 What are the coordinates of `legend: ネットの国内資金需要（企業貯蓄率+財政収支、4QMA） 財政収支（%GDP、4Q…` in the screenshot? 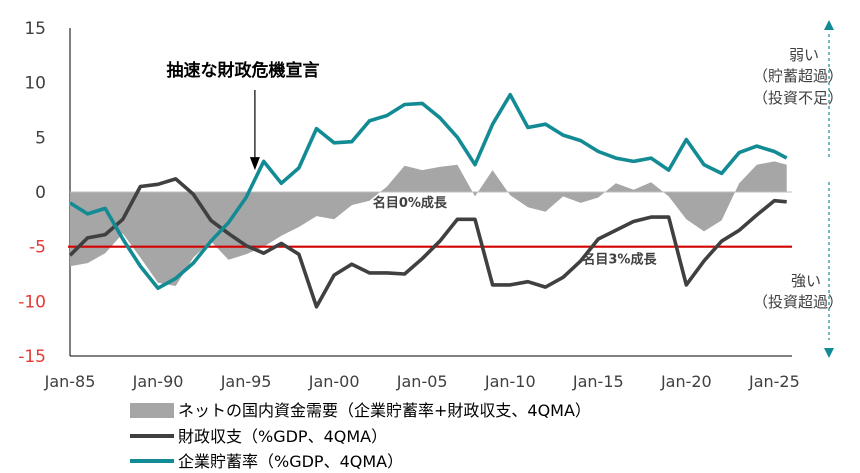 It's located at (360, 436).